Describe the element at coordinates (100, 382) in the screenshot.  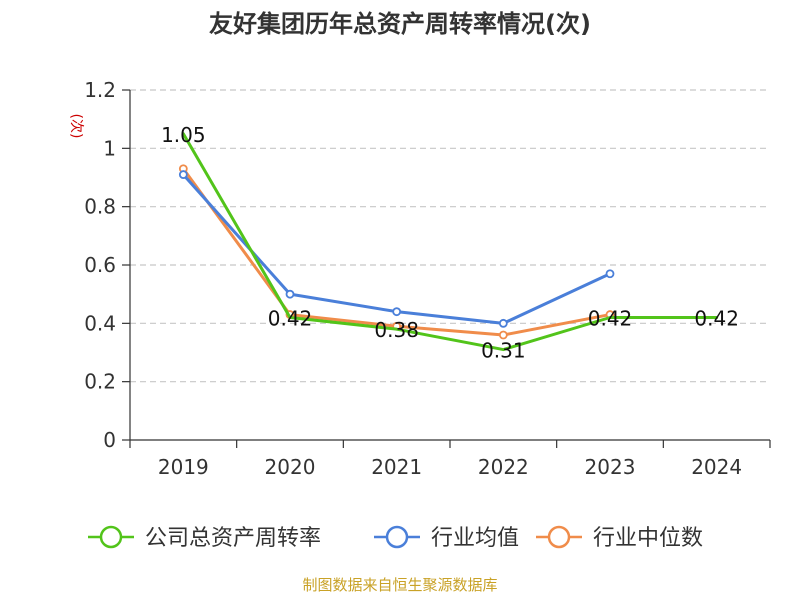
I see `y-tick-label: 0.2` at that location.